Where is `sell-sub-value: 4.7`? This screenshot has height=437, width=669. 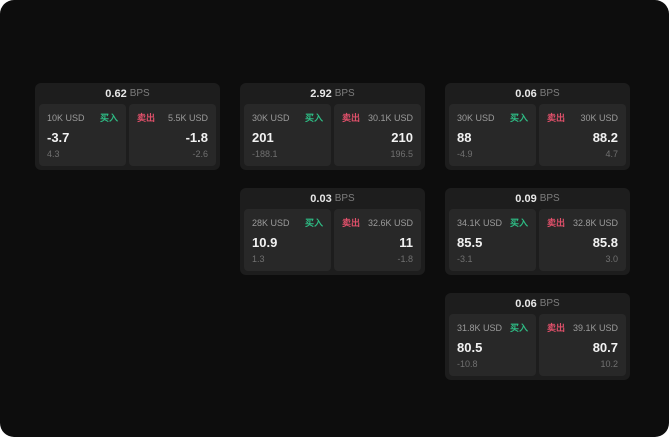 sell-sub-value: 4.7 is located at coordinates (611, 154).